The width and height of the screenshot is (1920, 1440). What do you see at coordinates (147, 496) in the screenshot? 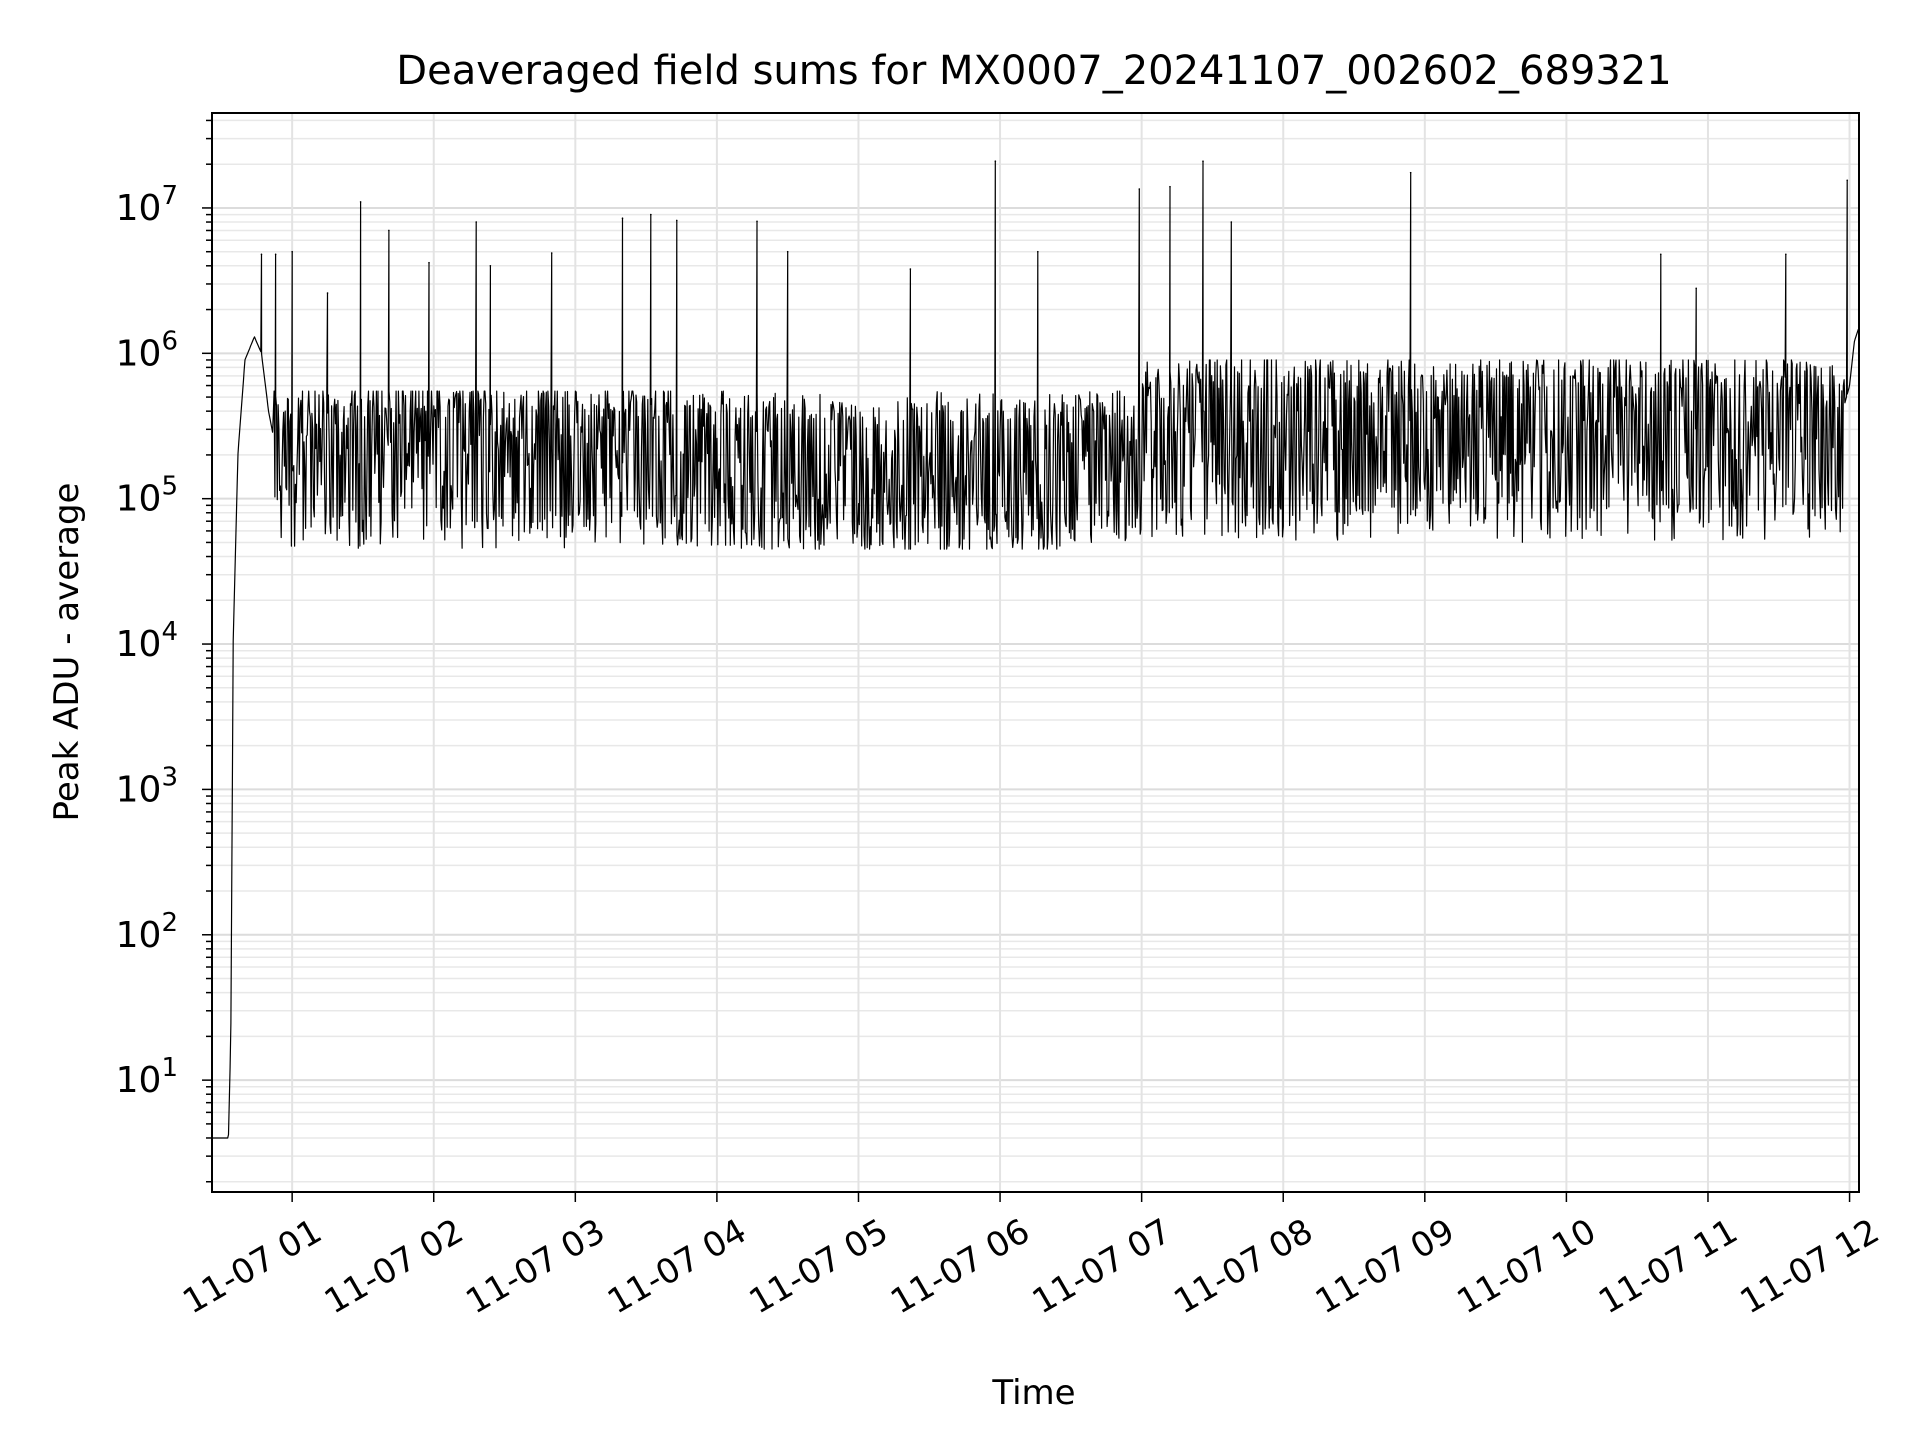
I see `y-tick-label: 10⁵` at bounding box center [147, 496].